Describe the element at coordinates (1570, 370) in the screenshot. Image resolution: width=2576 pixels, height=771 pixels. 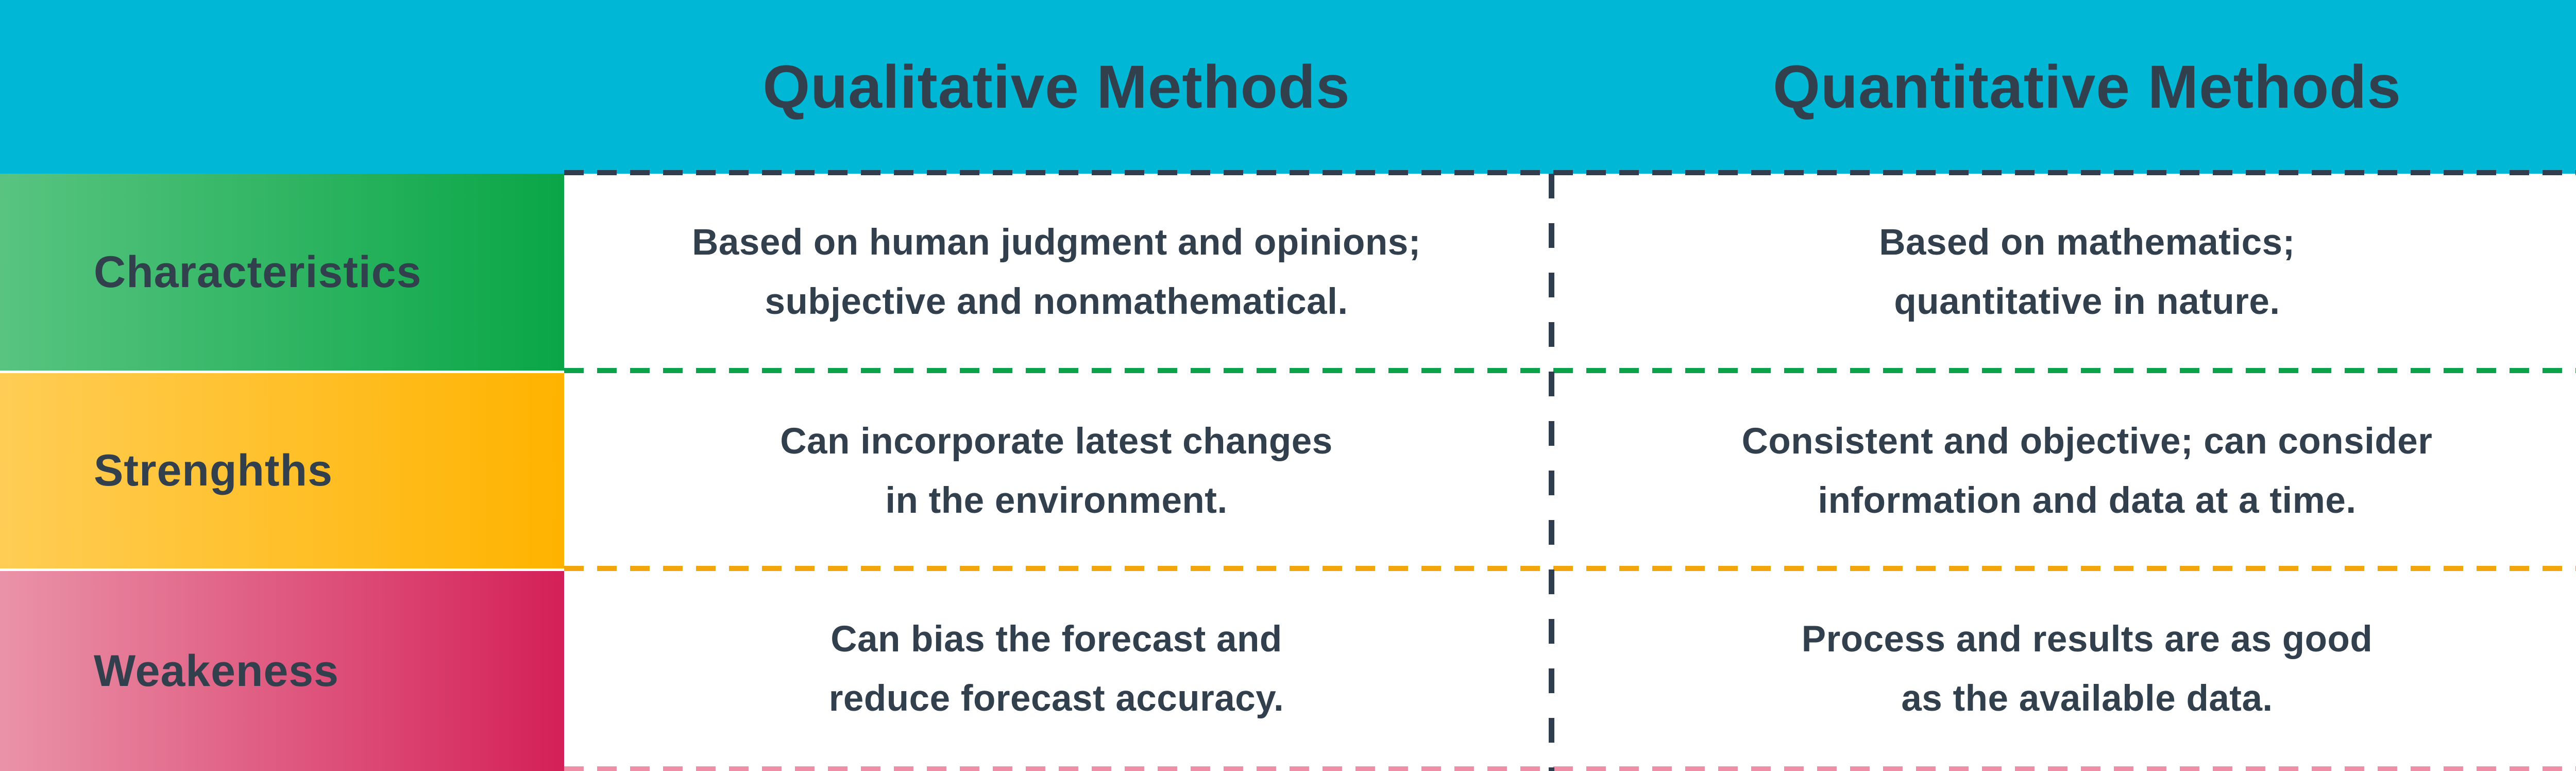
I see `characteristics-row-divider-dashed` at that location.